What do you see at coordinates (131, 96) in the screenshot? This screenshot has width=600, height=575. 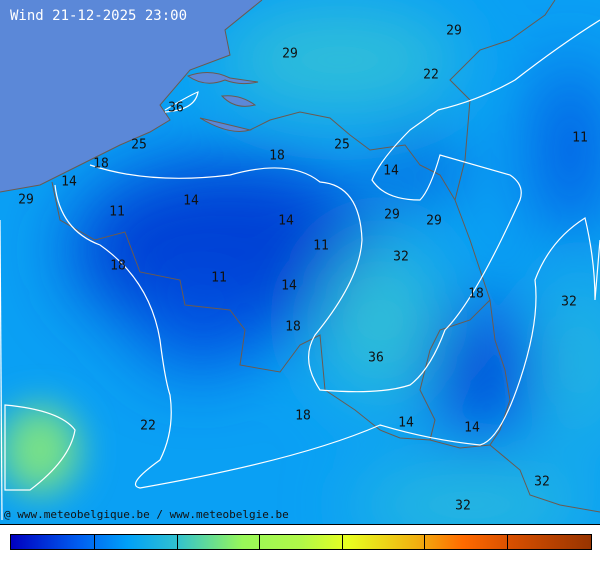 I see `sea` at bounding box center [131, 96].